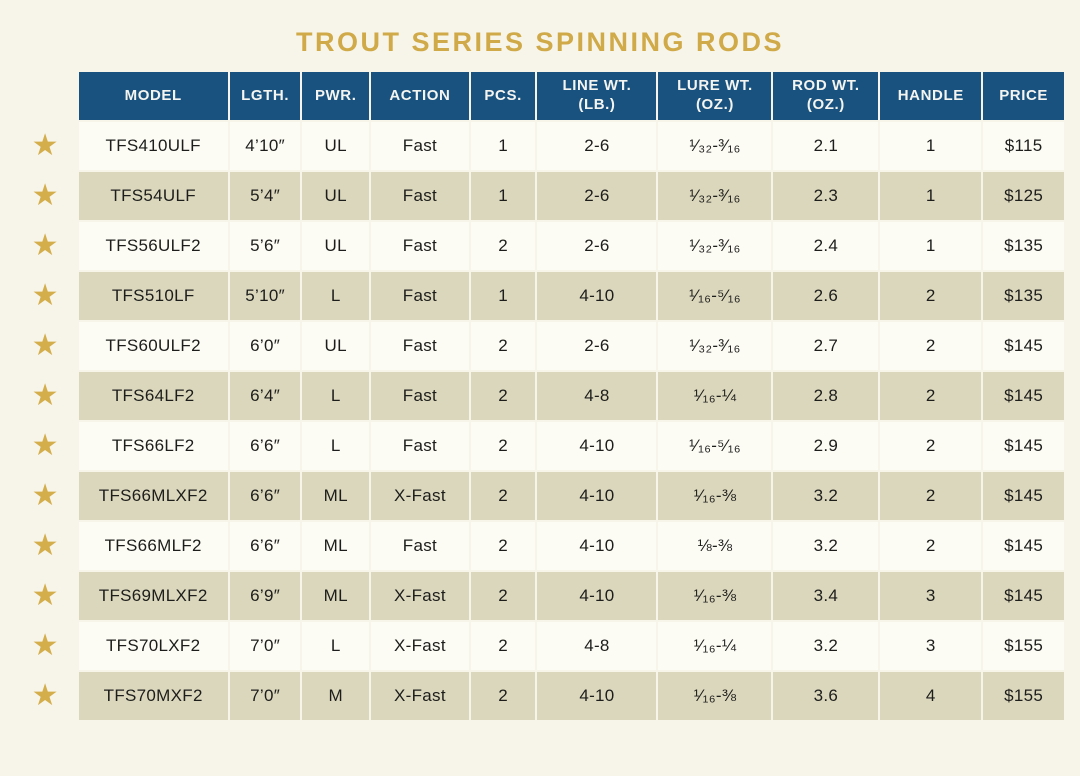 Image resolution: width=1080 pixels, height=776 pixels. Describe the element at coordinates (597, 96) in the screenshot. I see `column-header-line-wt: LINE WT. (LB.)` at that location.